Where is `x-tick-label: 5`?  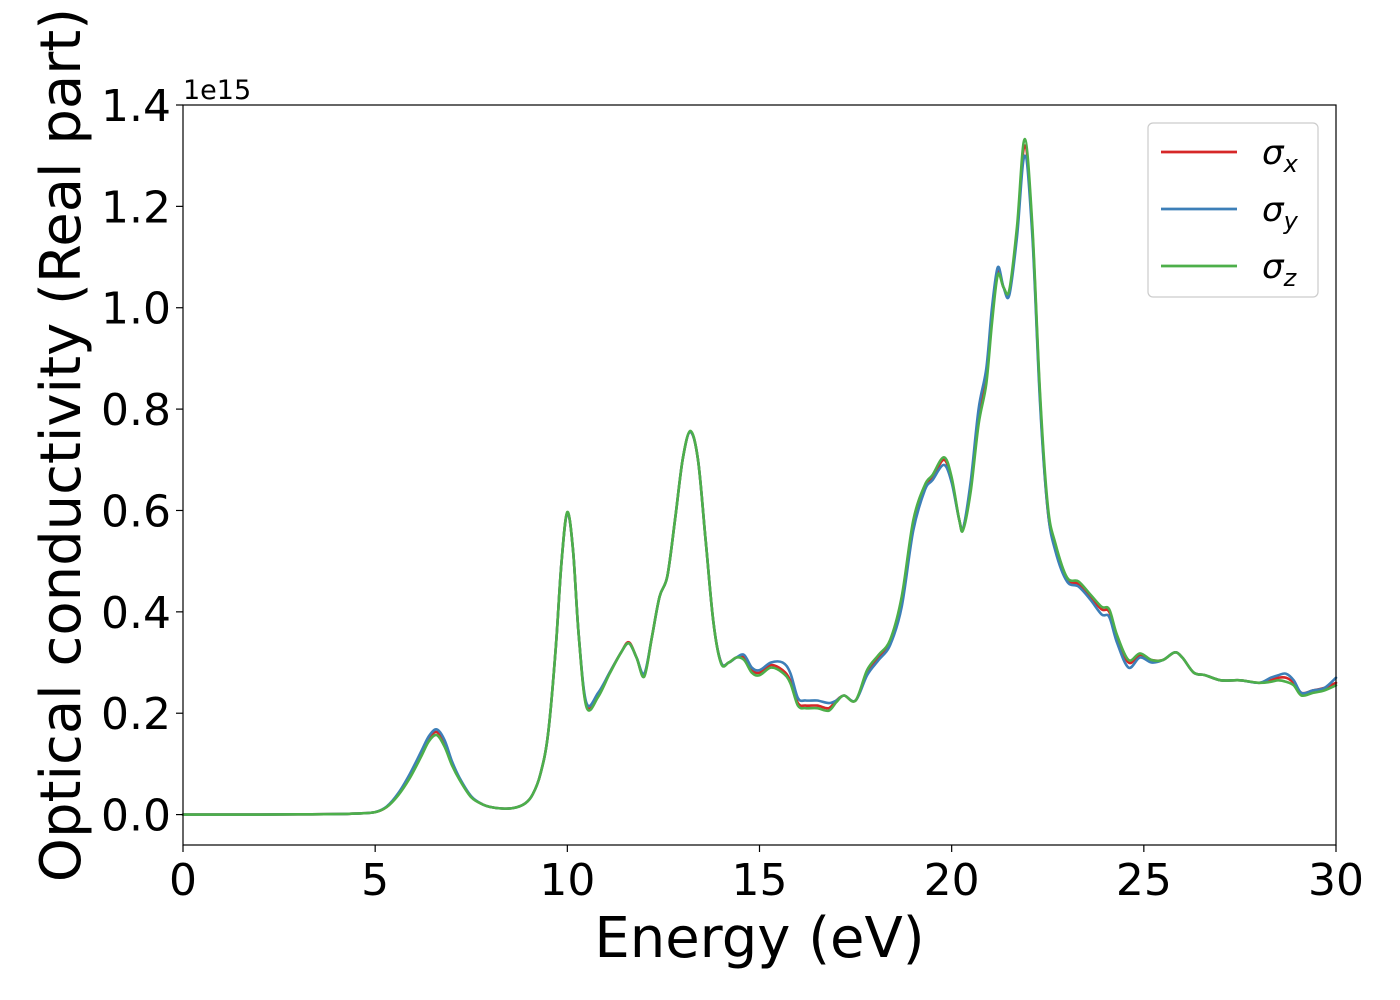 x-tick-label: 5 is located at coordinates (375, 880).